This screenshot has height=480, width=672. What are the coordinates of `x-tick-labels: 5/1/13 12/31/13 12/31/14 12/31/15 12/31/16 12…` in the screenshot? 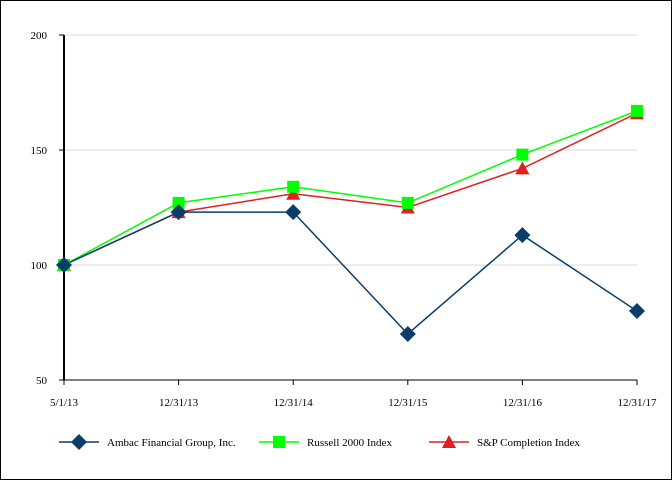 It's located at (353, 403).